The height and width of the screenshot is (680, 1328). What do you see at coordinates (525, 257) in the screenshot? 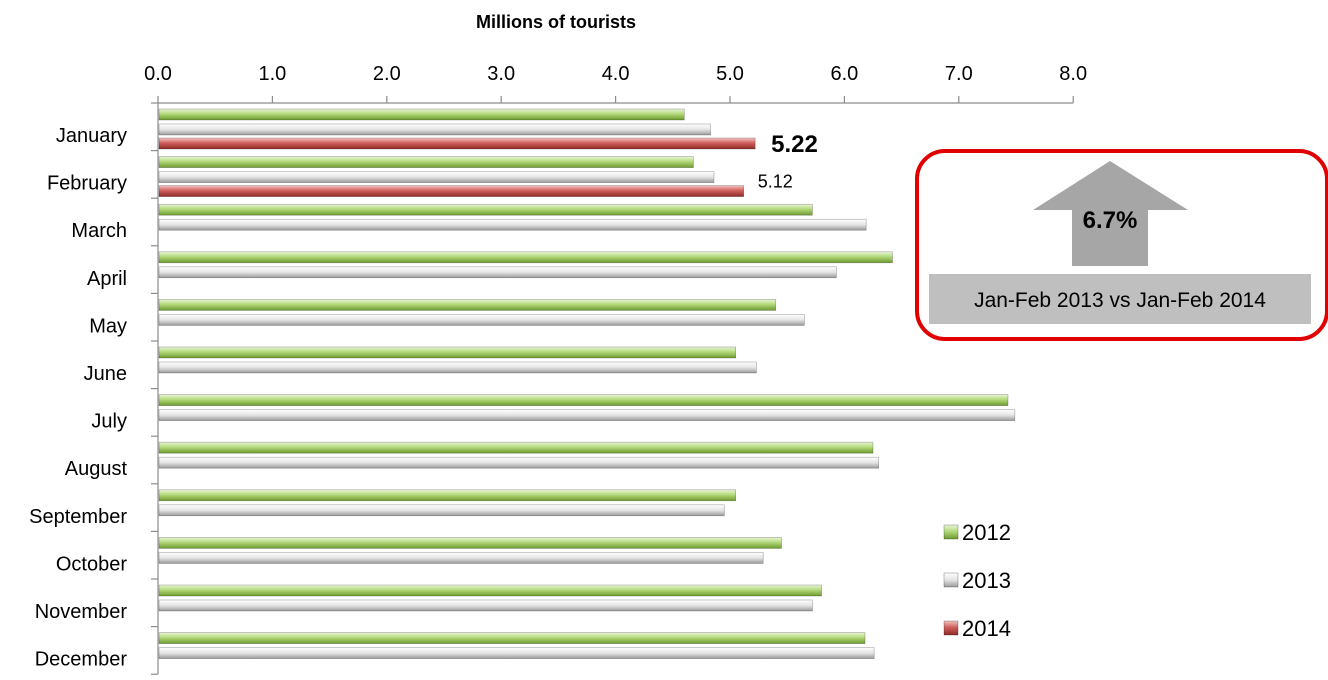
I see `bar-2012-april` at bounding box center [525, 257].